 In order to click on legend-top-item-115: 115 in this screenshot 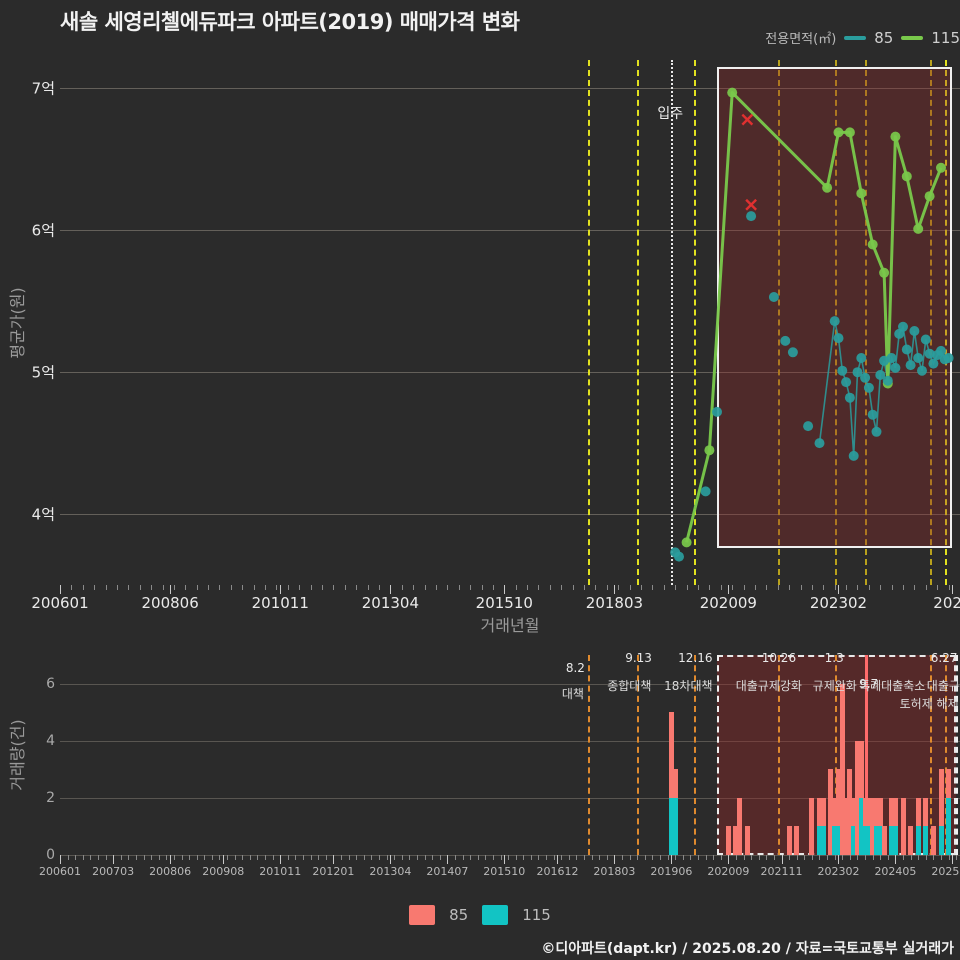, I will do `click(945, 37)`.